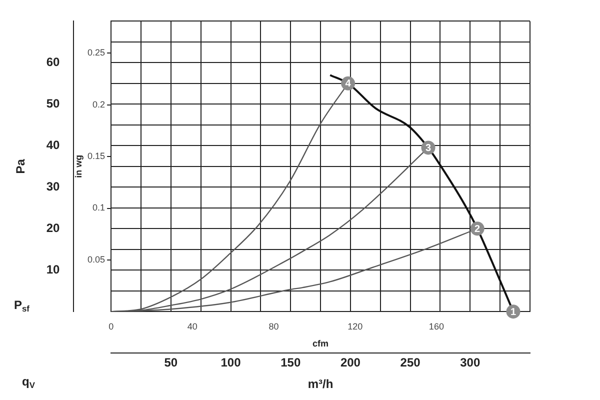  Describe the element at coordinates (99, 207) in the screenshot. I see `y2-tick-label: 0.1` at that location.